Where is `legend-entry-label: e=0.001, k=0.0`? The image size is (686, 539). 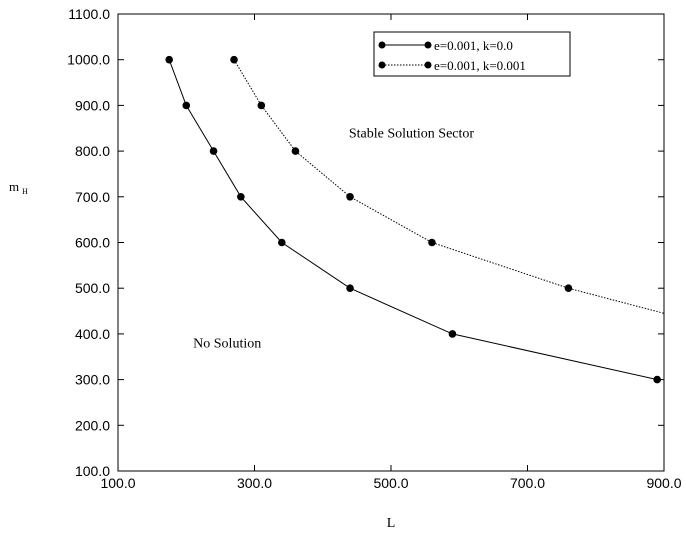 legend-entry-label: e=0.001, k=0.0 is located at coordinates (473, 45).